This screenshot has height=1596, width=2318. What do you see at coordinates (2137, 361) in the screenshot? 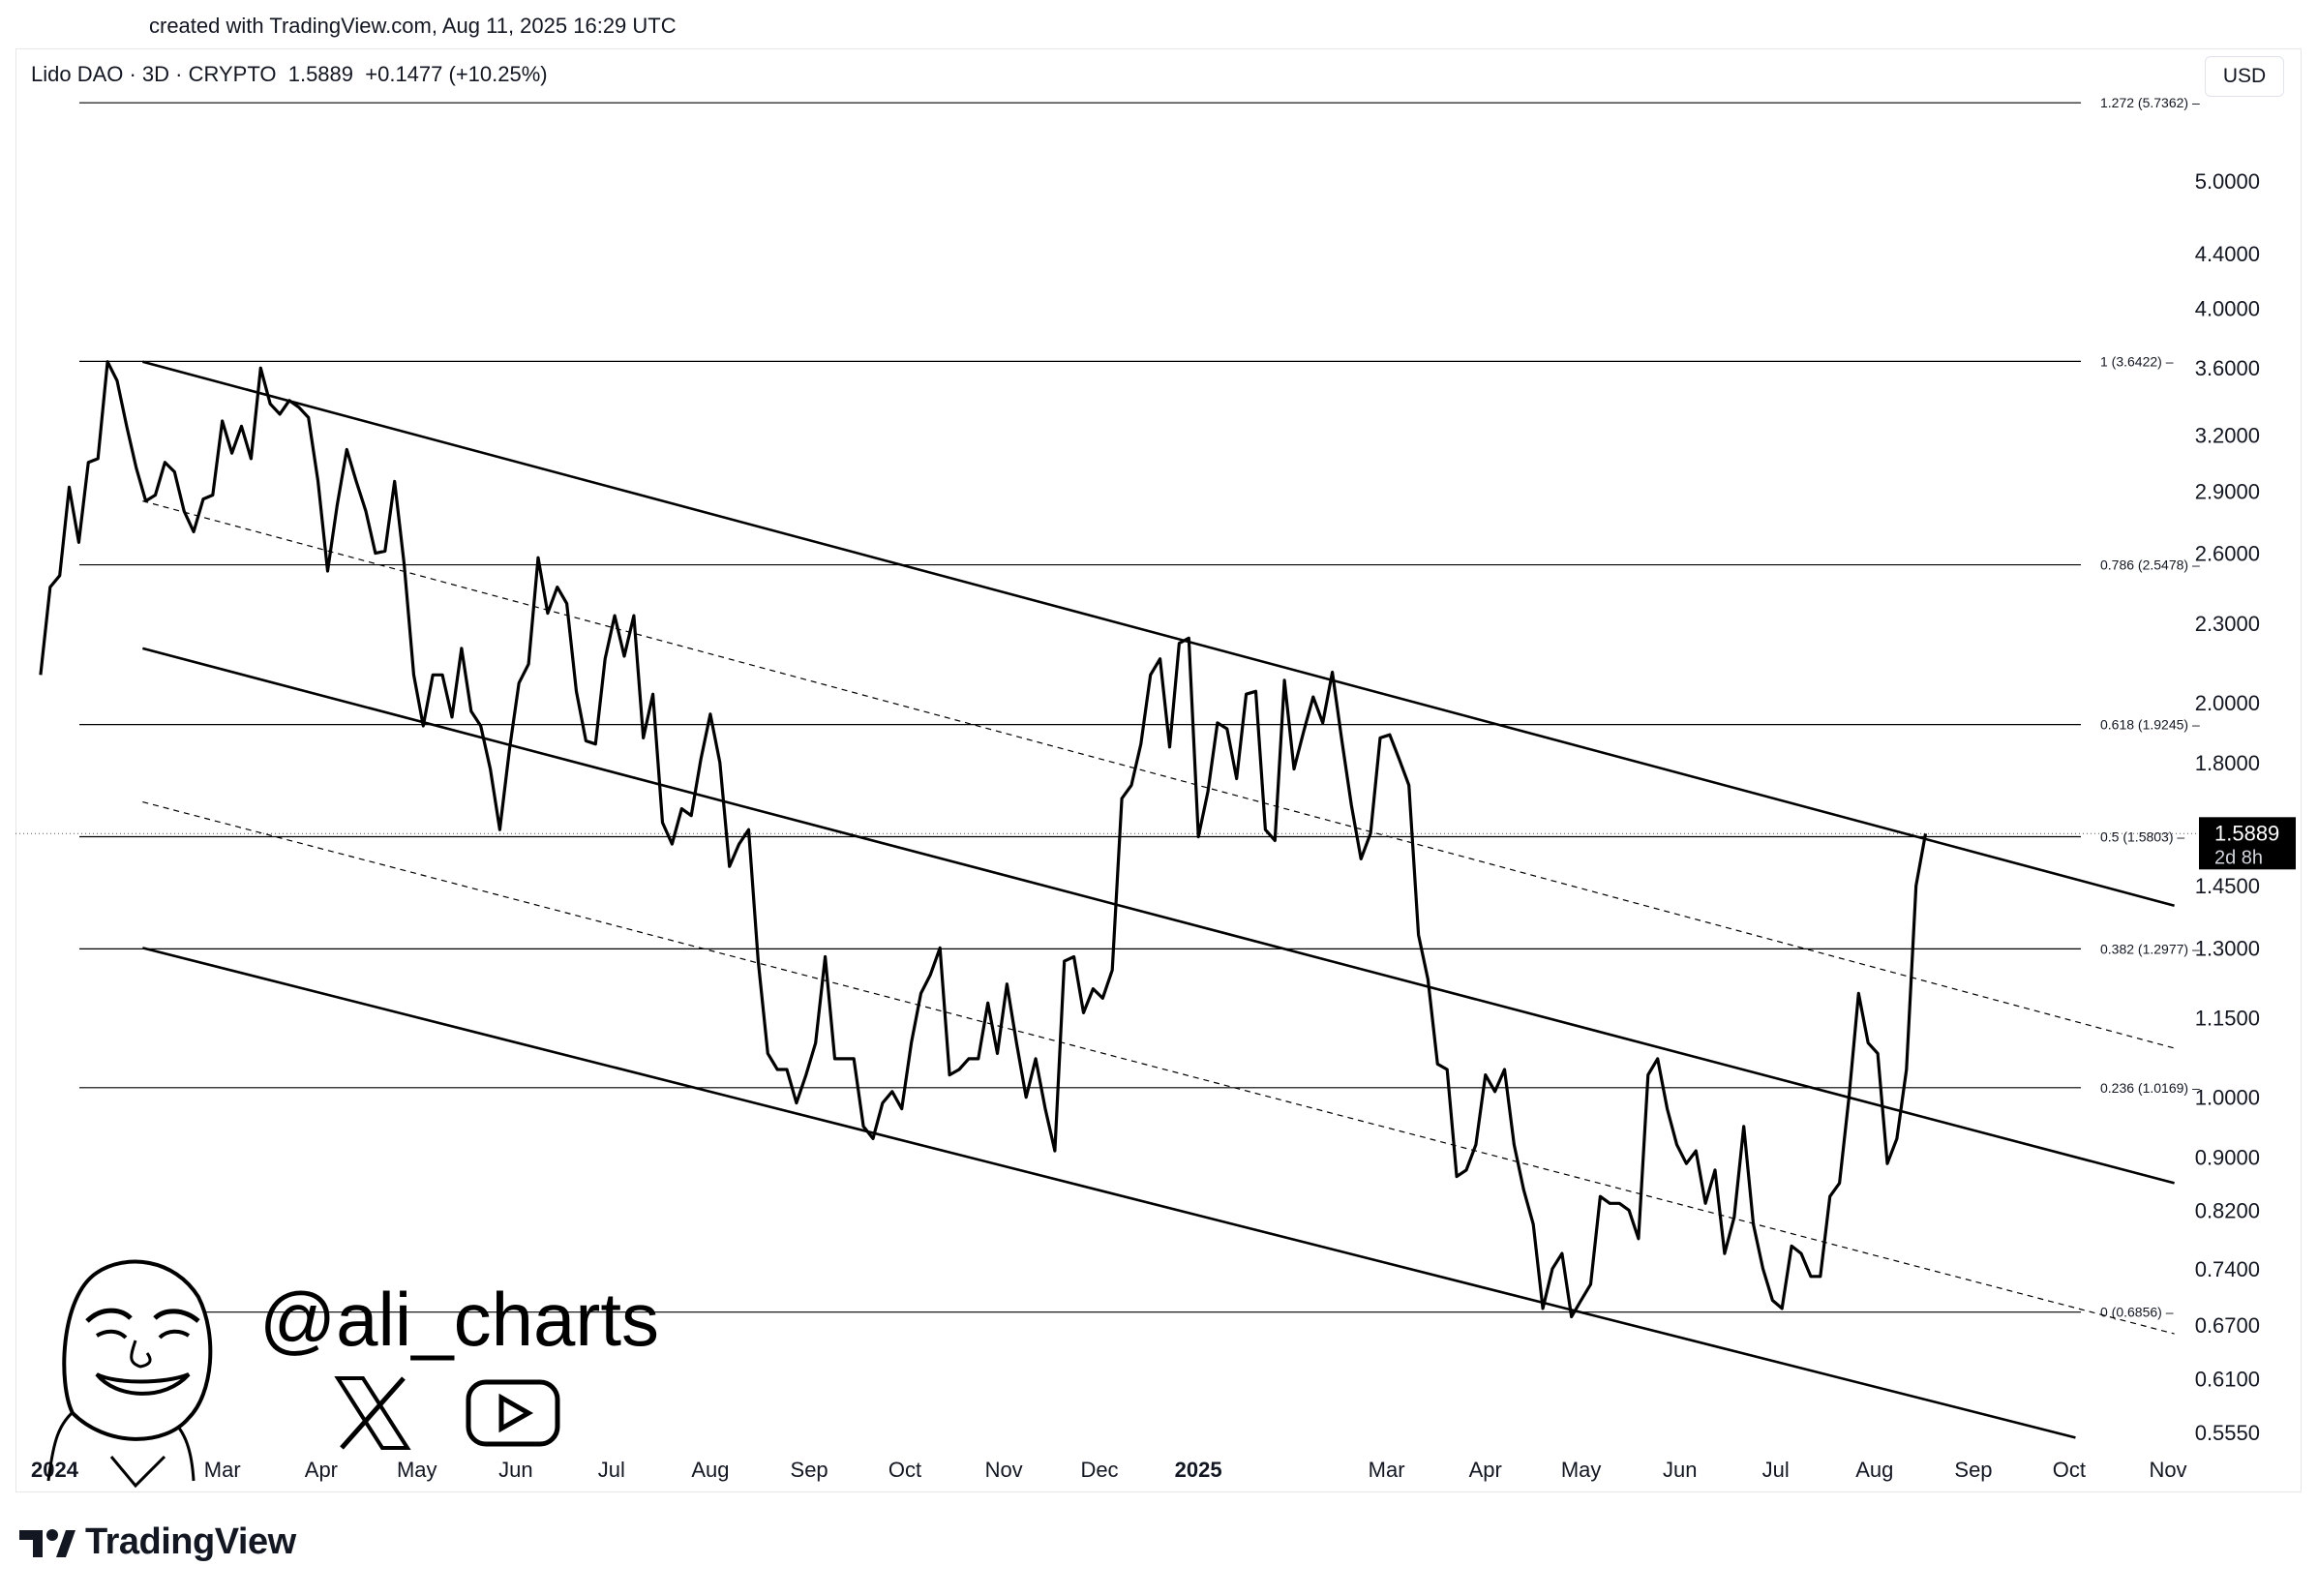
I see `fib-level-label: 1 (3.6422) –` at bounding box center [2137, 361].